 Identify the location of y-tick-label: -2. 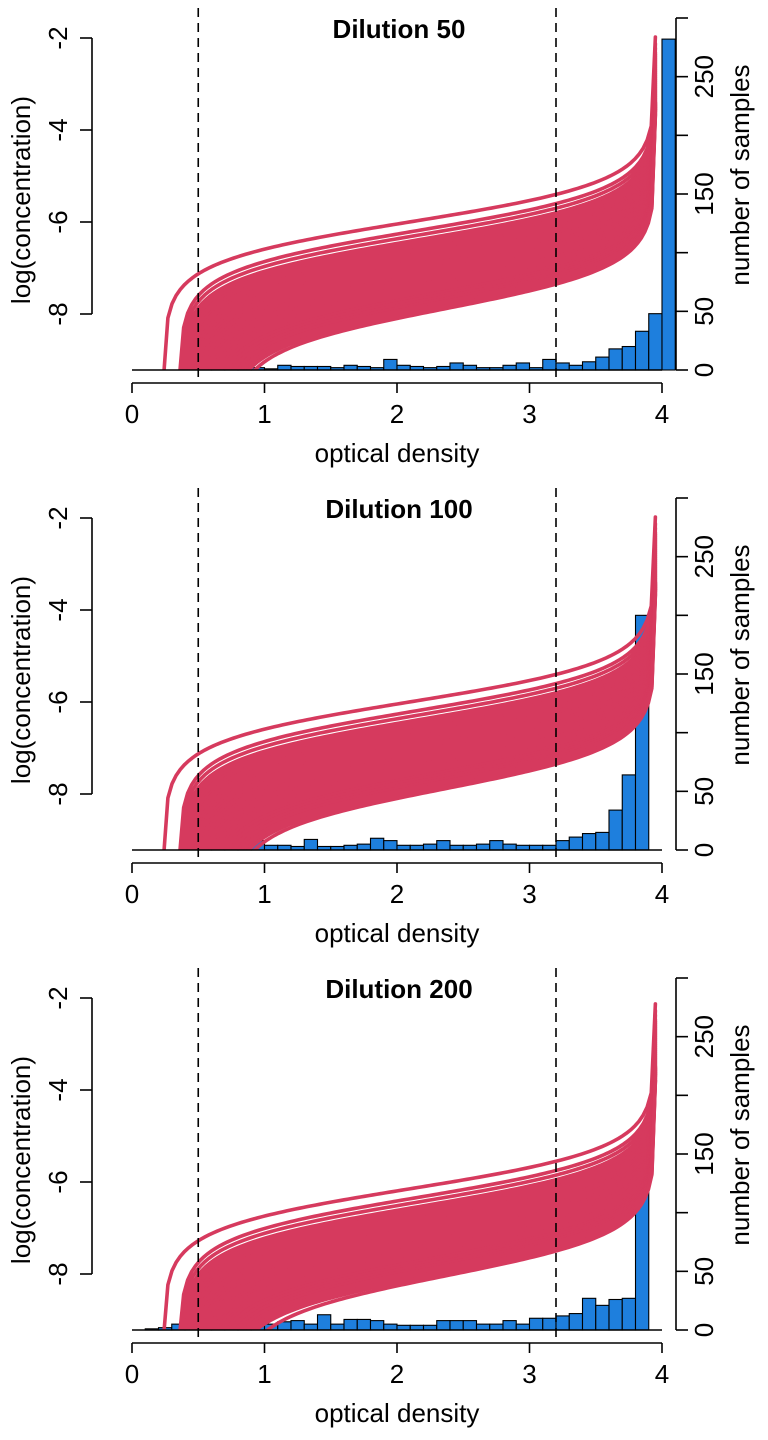
(58, 37).